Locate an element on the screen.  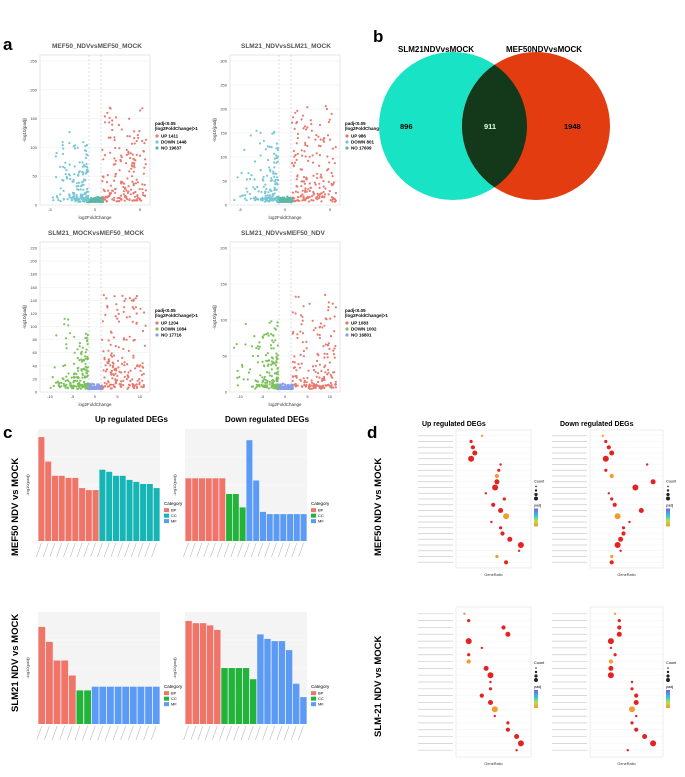
kegg-padj-label: padj is located at coordinates (669, 687).